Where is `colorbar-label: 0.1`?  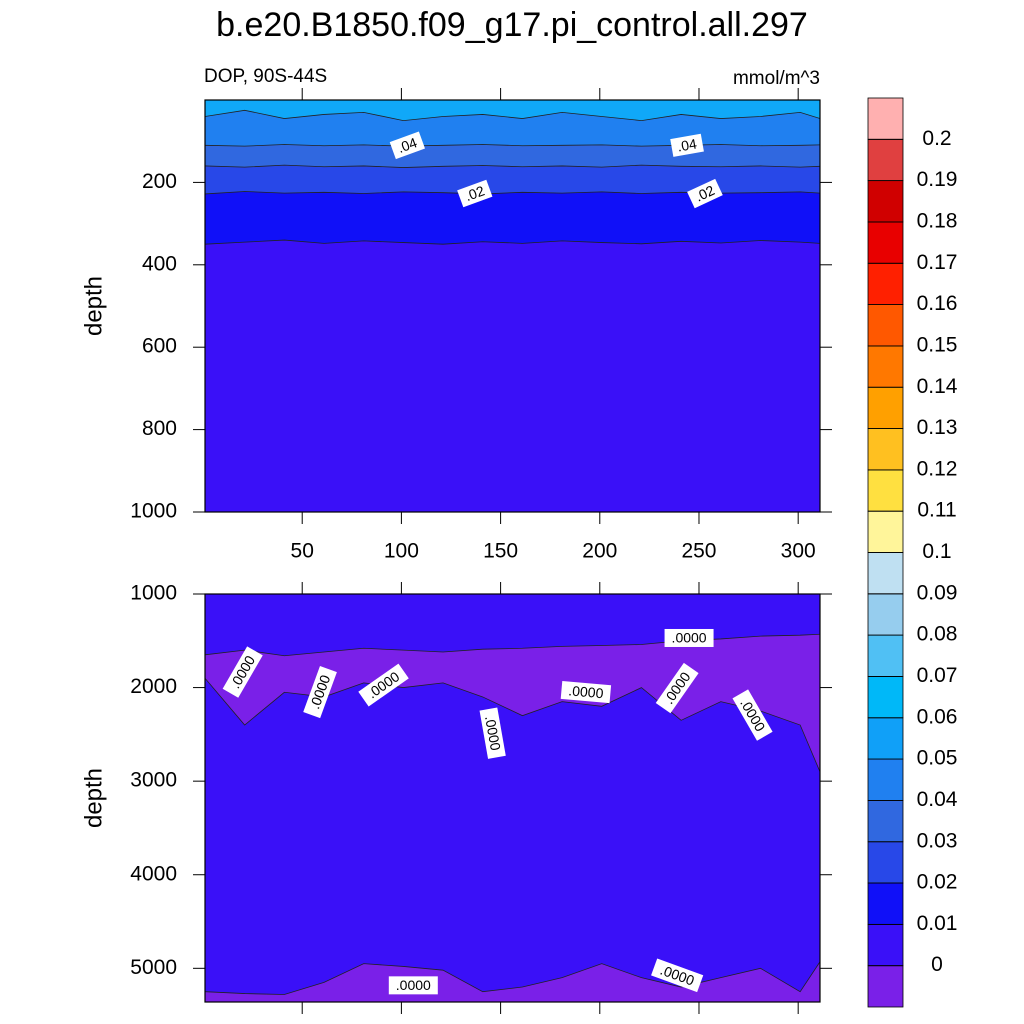
colorbar-label: 0.1 is located at coordinates (936, 551).